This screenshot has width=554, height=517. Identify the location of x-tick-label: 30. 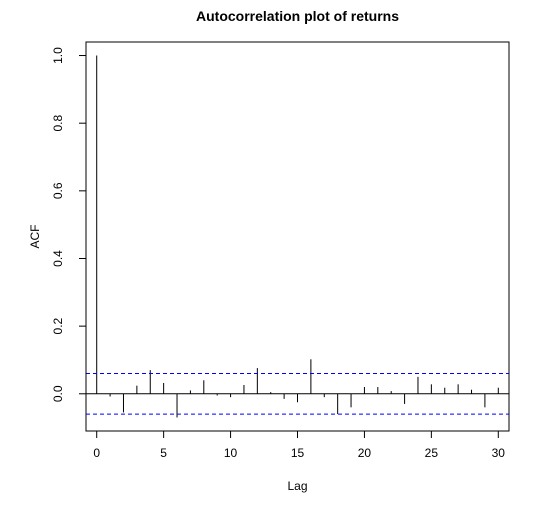
(499, 453).